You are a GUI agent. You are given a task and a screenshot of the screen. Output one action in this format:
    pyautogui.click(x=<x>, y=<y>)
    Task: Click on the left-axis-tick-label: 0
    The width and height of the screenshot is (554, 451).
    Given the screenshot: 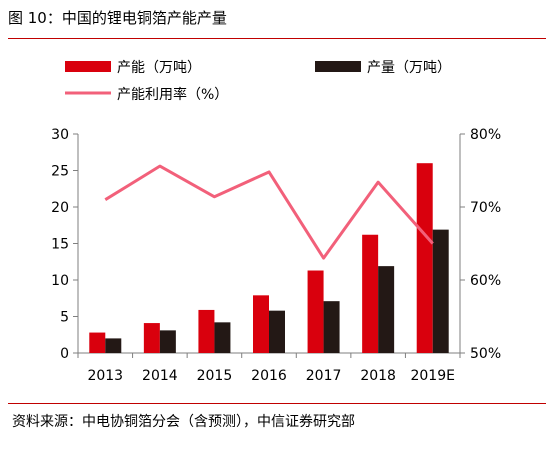 What is the action you would take?
    pyautogui.click(x=64, y=354)
    